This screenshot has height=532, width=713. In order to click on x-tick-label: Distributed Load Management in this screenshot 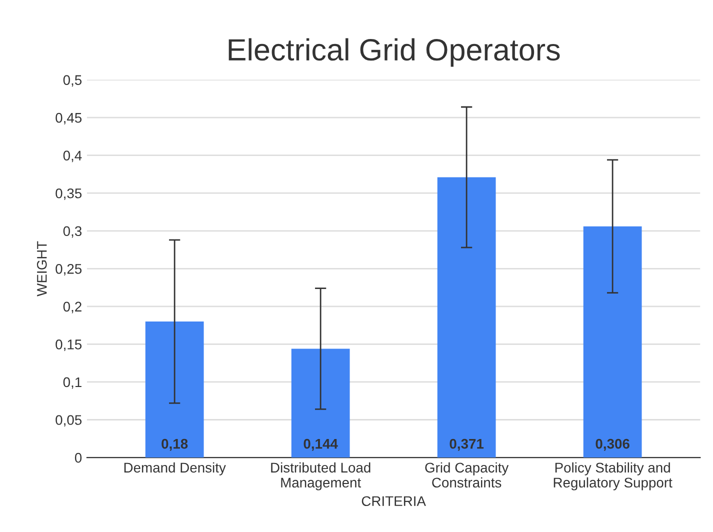, I will do `click(320, 476)`.